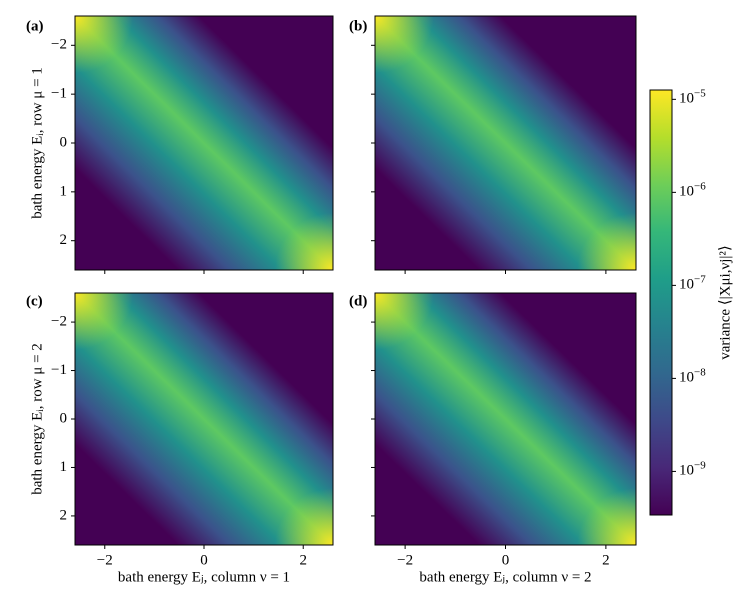  Describe the element at coordinates (37, 419) in the screenshot. I see `y-axis-label: bath energy Eᵢ, row μ = 2` at that location.